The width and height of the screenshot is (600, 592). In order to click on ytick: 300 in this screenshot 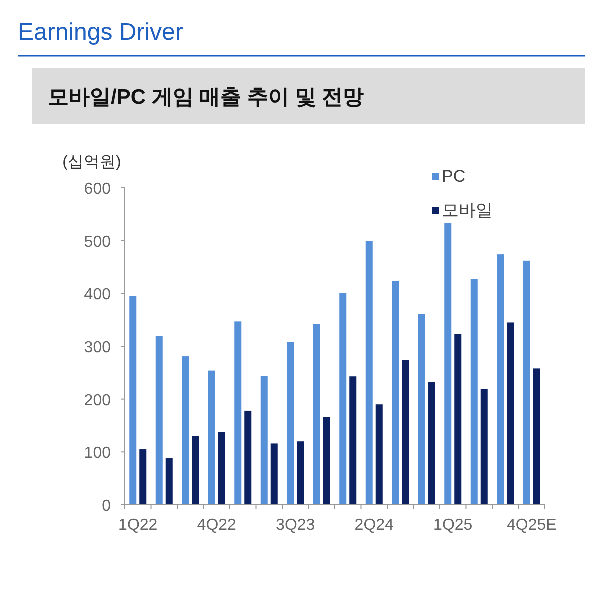, I will do `click(97, 348)`.